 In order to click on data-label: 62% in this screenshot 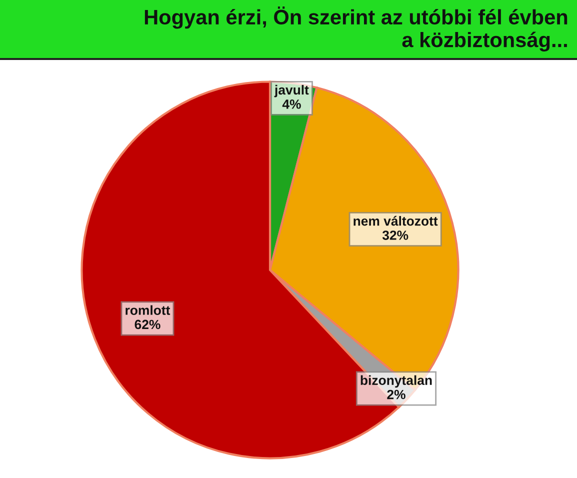, I will do `click(147, 325)`.